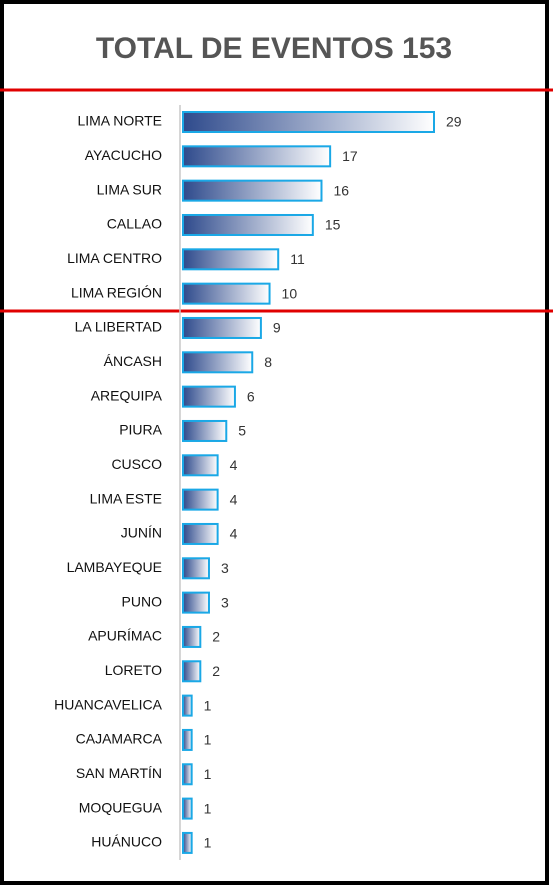 The image size is (553, 889). Describe the element at coordinates (133, 670) in the screenshot. I see `category-label: LORETO` at that location.